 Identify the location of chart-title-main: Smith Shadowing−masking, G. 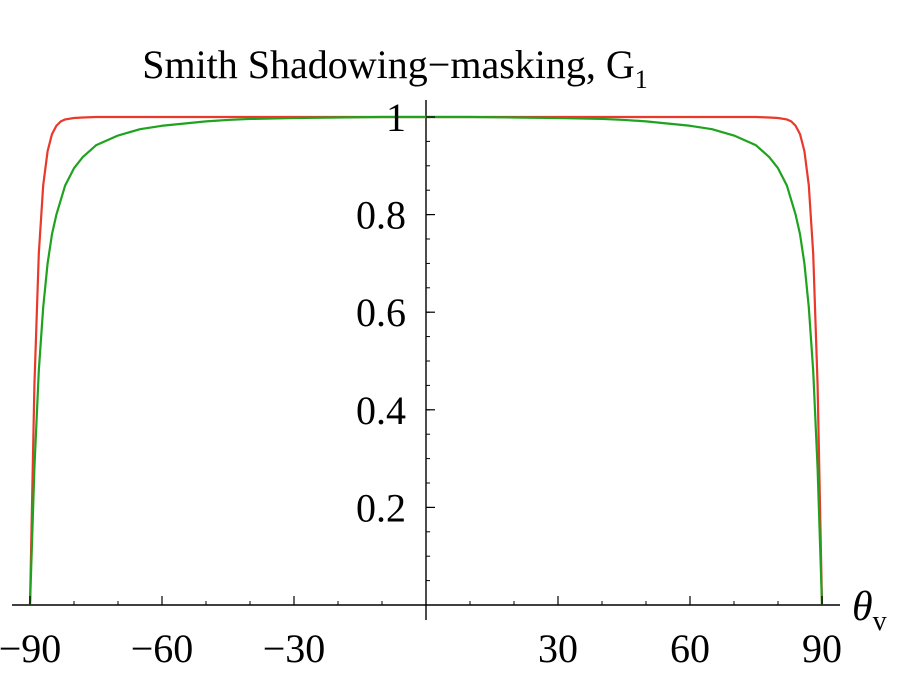
(388, 64).